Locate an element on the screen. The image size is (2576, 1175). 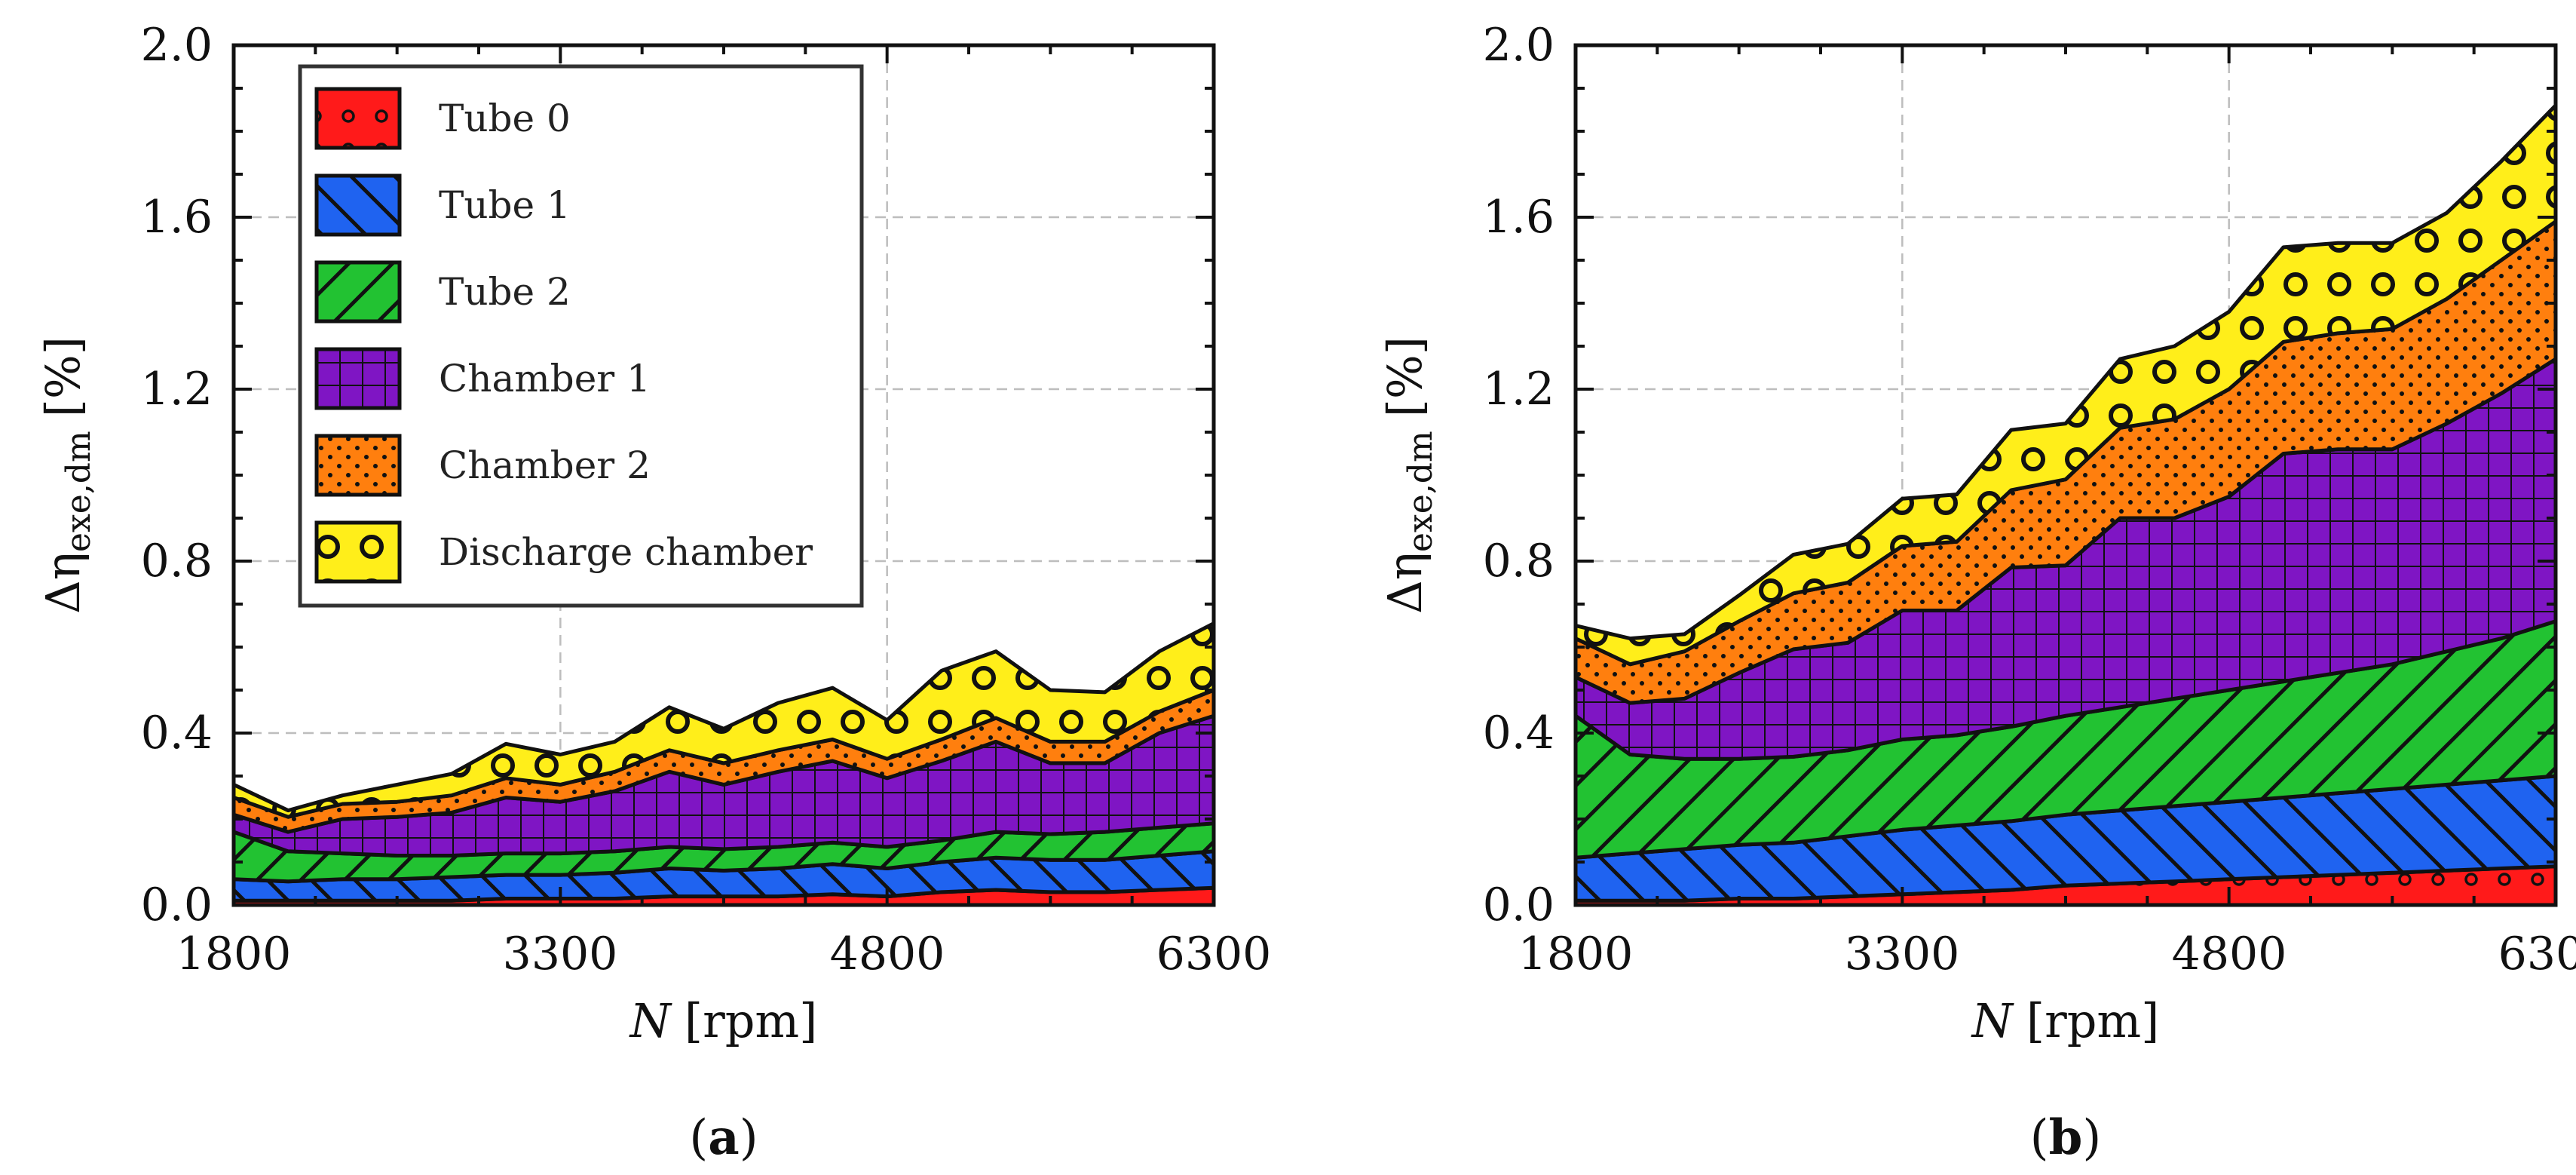
legend-item: Chamber 1 is located at coordinates (482, 378).